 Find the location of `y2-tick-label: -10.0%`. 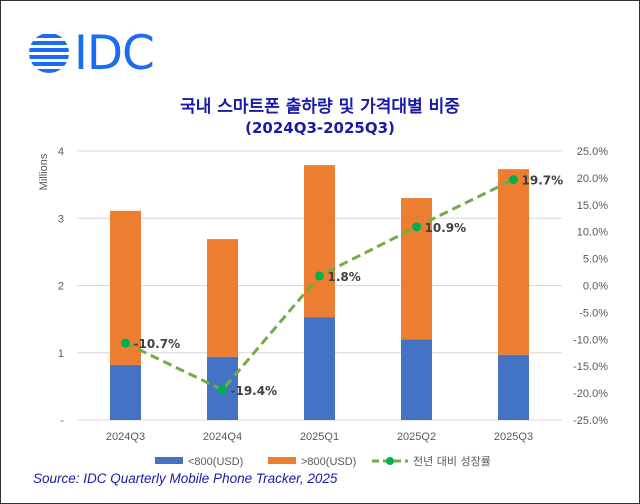

y2-tick-label: -10.0% is located at coordinates (590, 340).